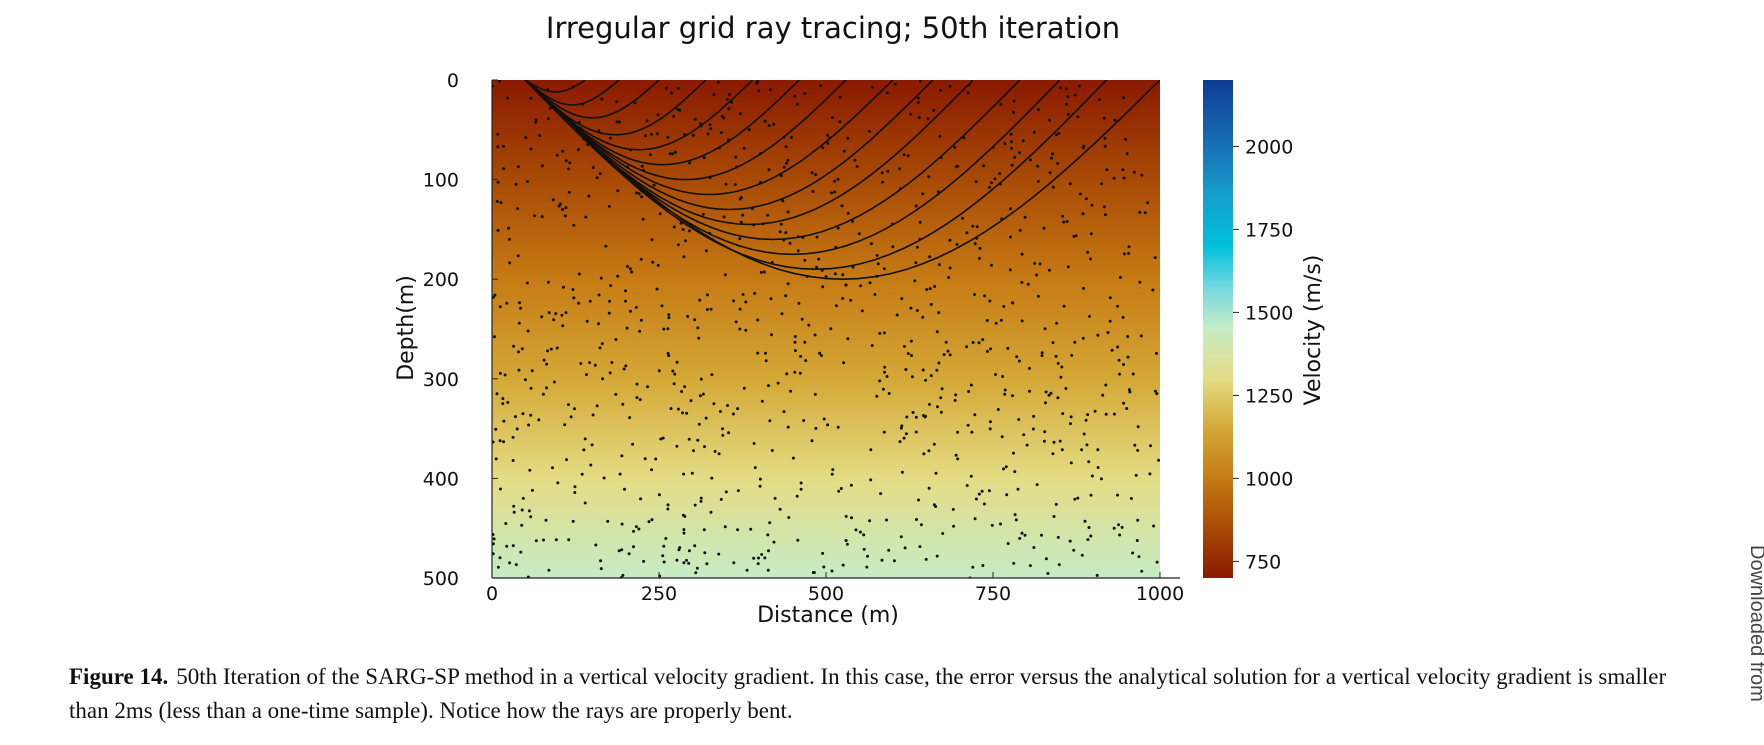 The height and width of the screenshot is (745, 1764). I want to click on side-watermark: Downloaded from, so click(1752, 645).